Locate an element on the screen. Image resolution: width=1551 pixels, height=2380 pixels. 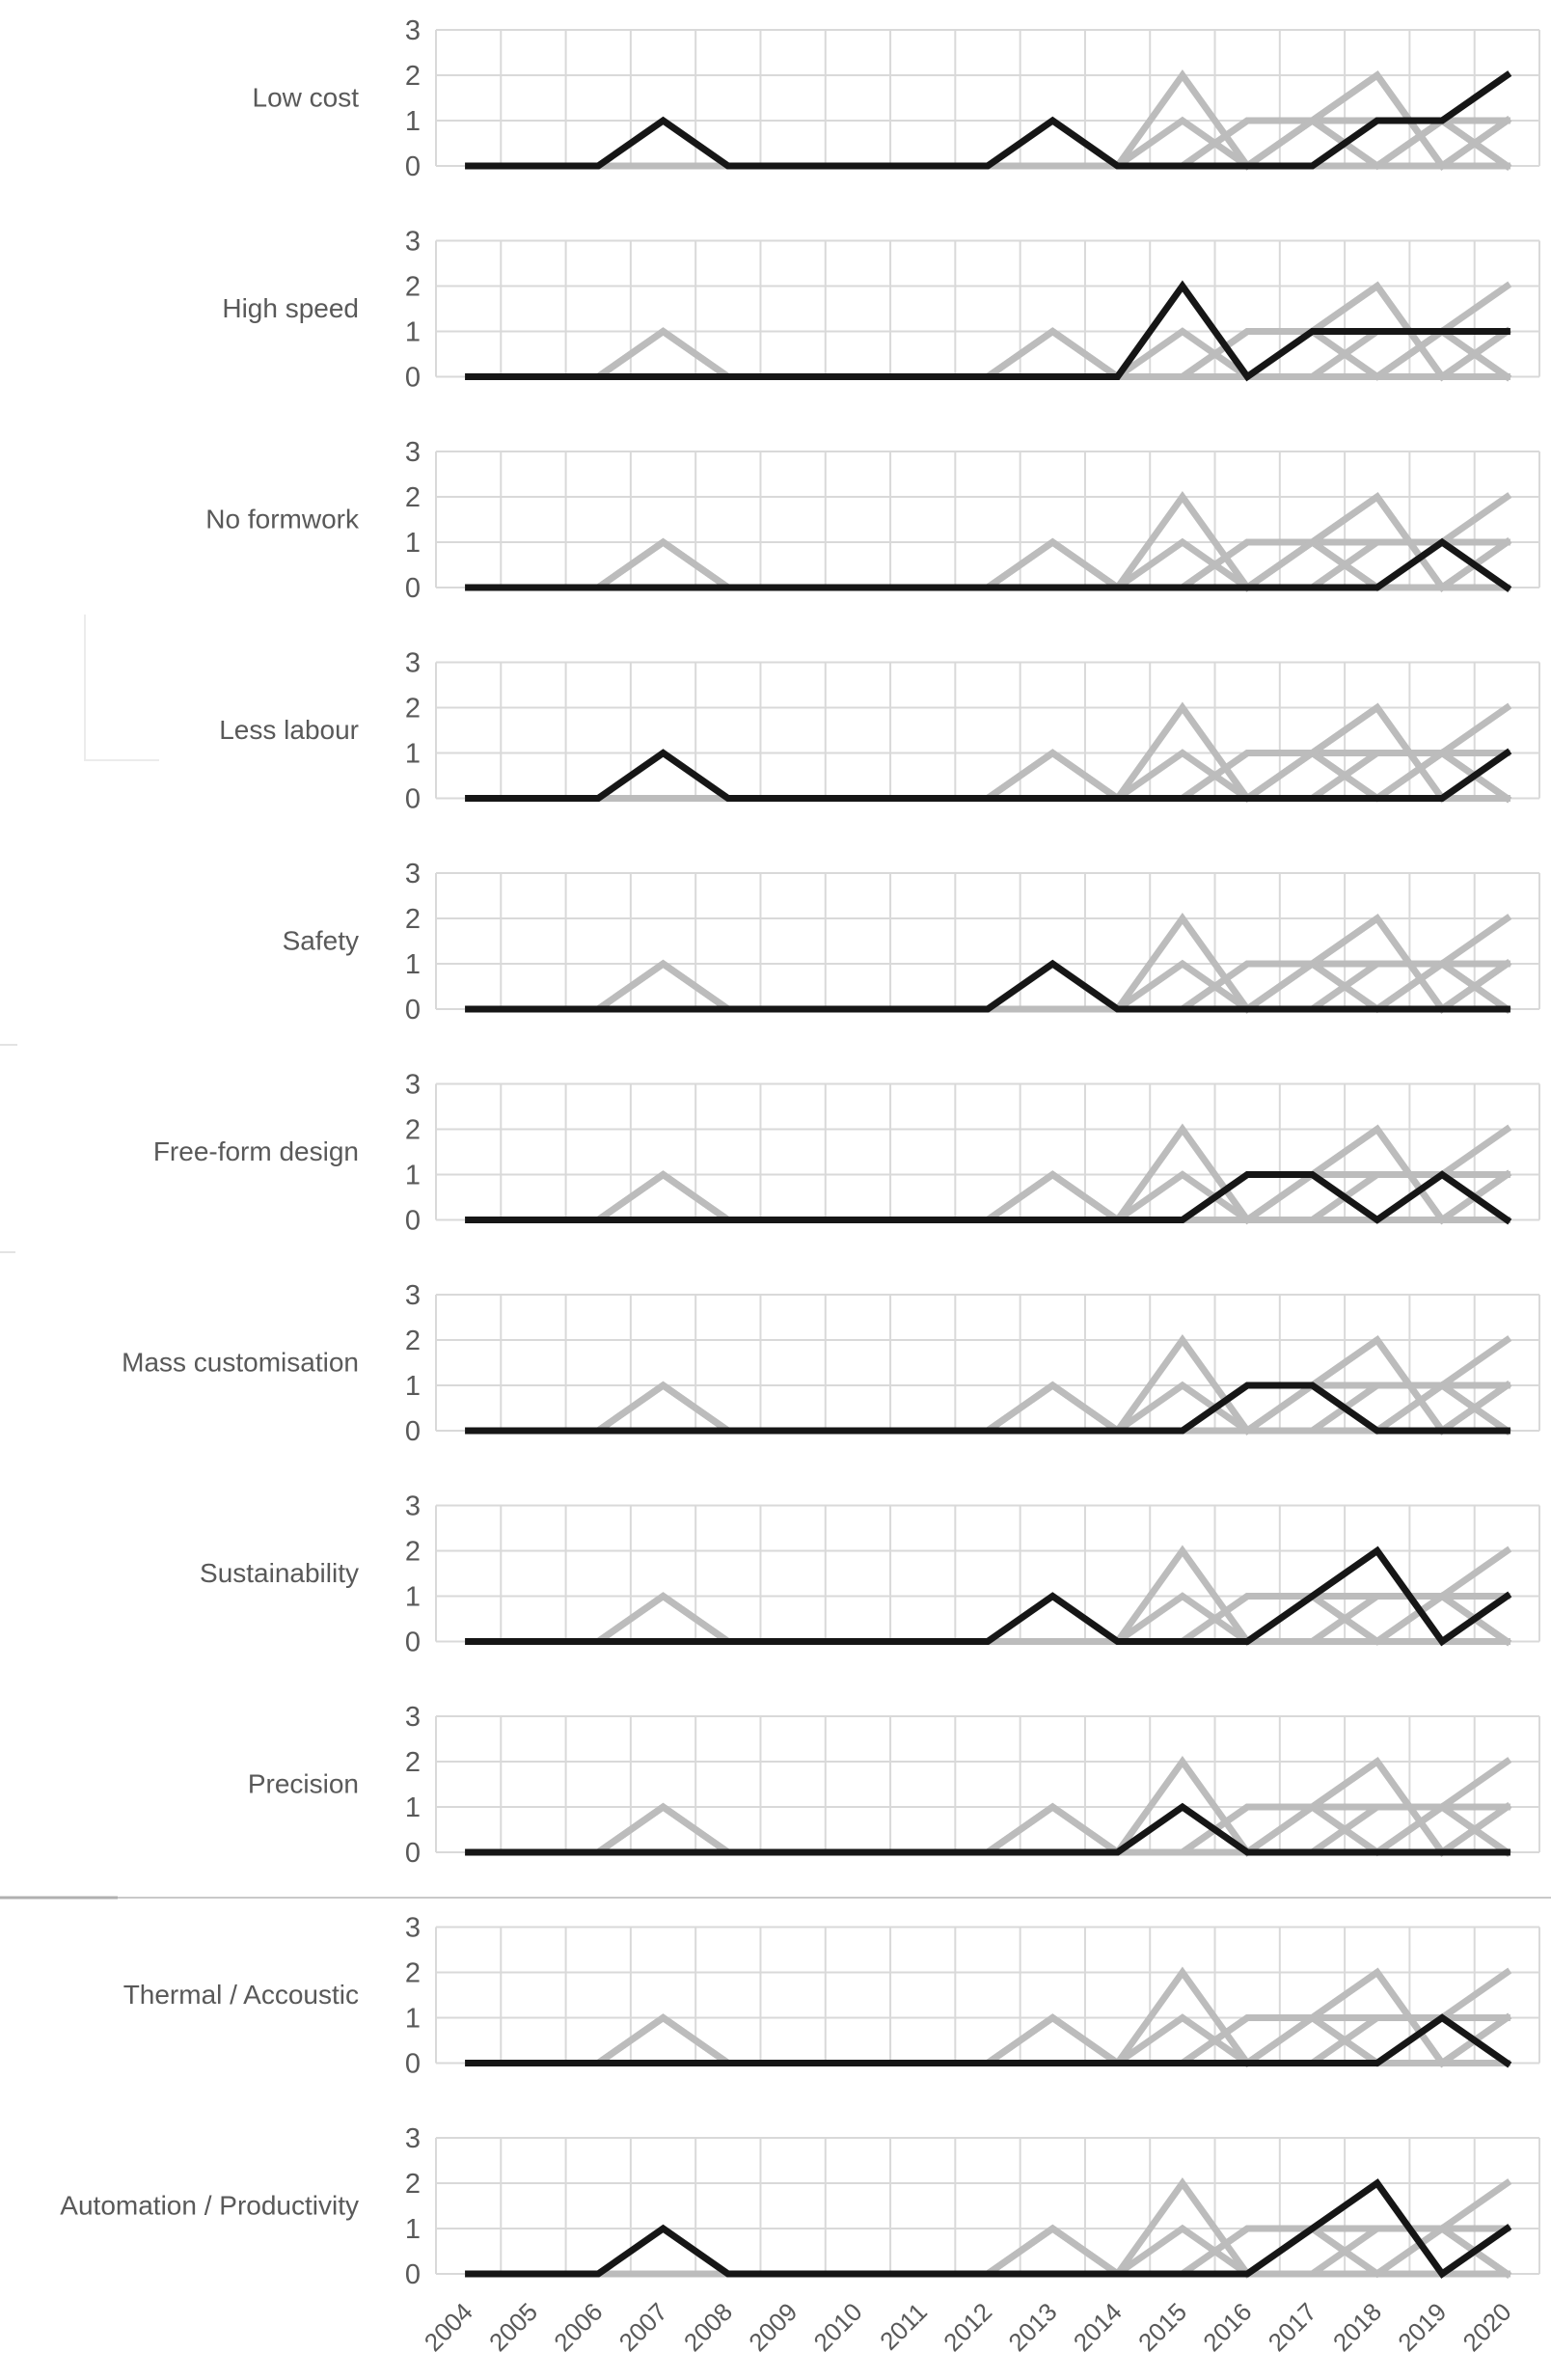
panel-free-form-design: 3 2 1 0 Free-form design is located at coordinates (847, 1153).